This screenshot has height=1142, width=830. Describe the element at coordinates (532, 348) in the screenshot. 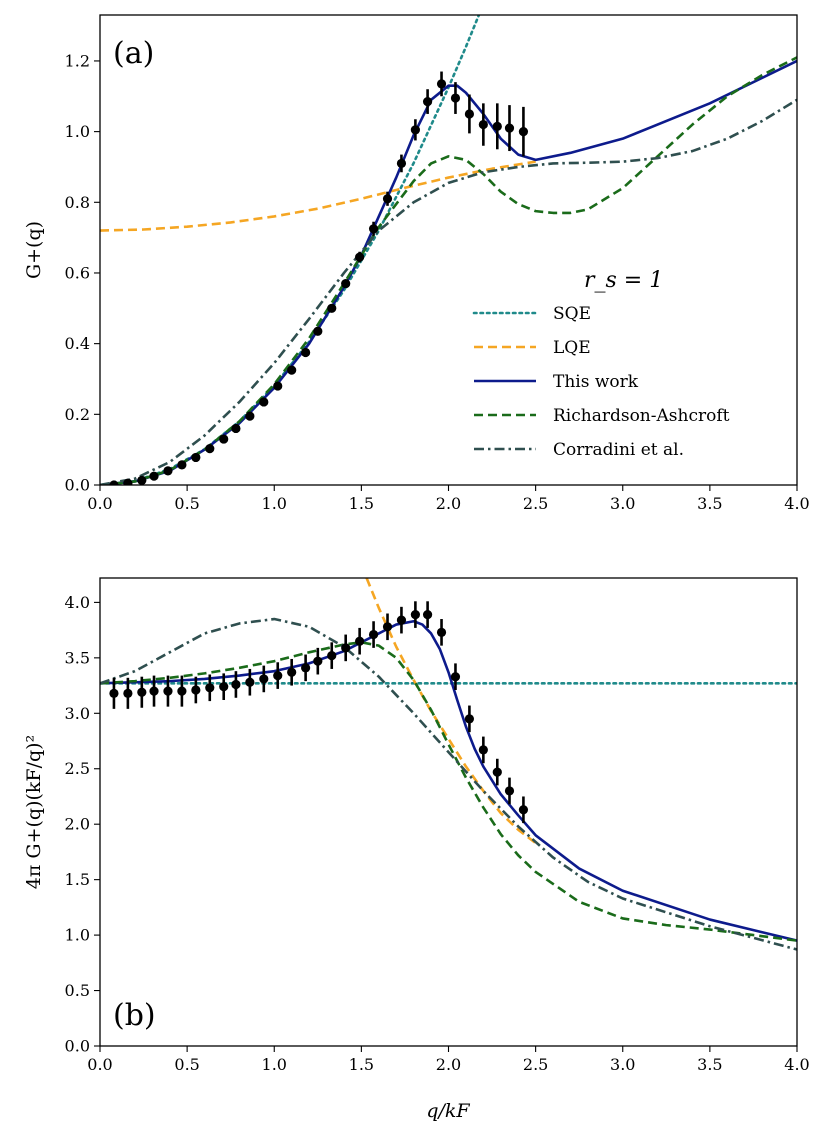

I see `legend-entry-lqe: LQE` at that location.